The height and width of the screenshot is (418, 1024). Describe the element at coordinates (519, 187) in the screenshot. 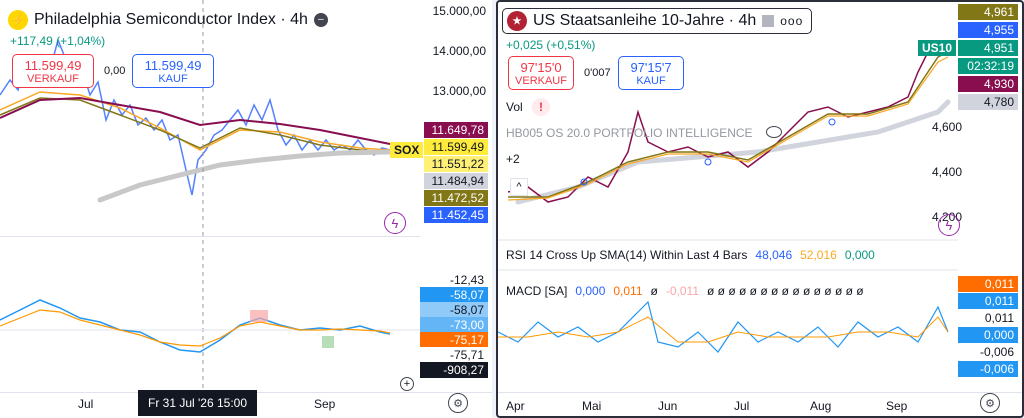

I see `collapse-up-icon: ^` at that location.